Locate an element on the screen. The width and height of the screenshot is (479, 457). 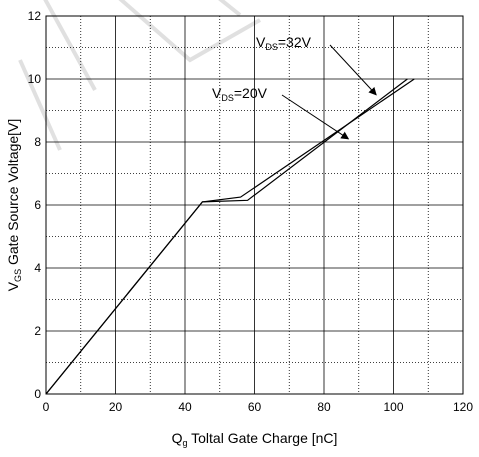
y-axis-title: VGS Gate Source Voltage[V] is located at coordinates (14, 205).